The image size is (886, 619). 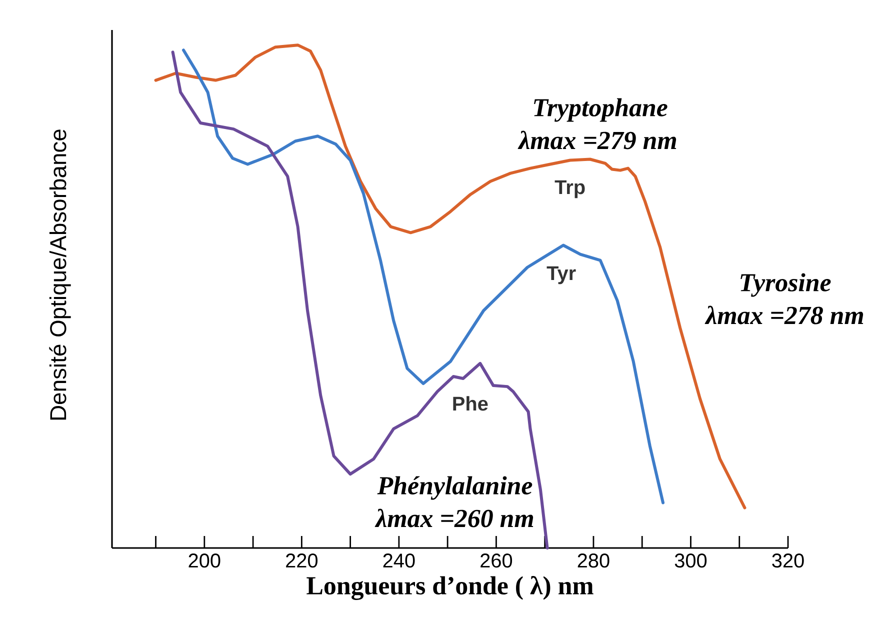 I want to click on x-tick-label: 320, so click(x=788, y=561).